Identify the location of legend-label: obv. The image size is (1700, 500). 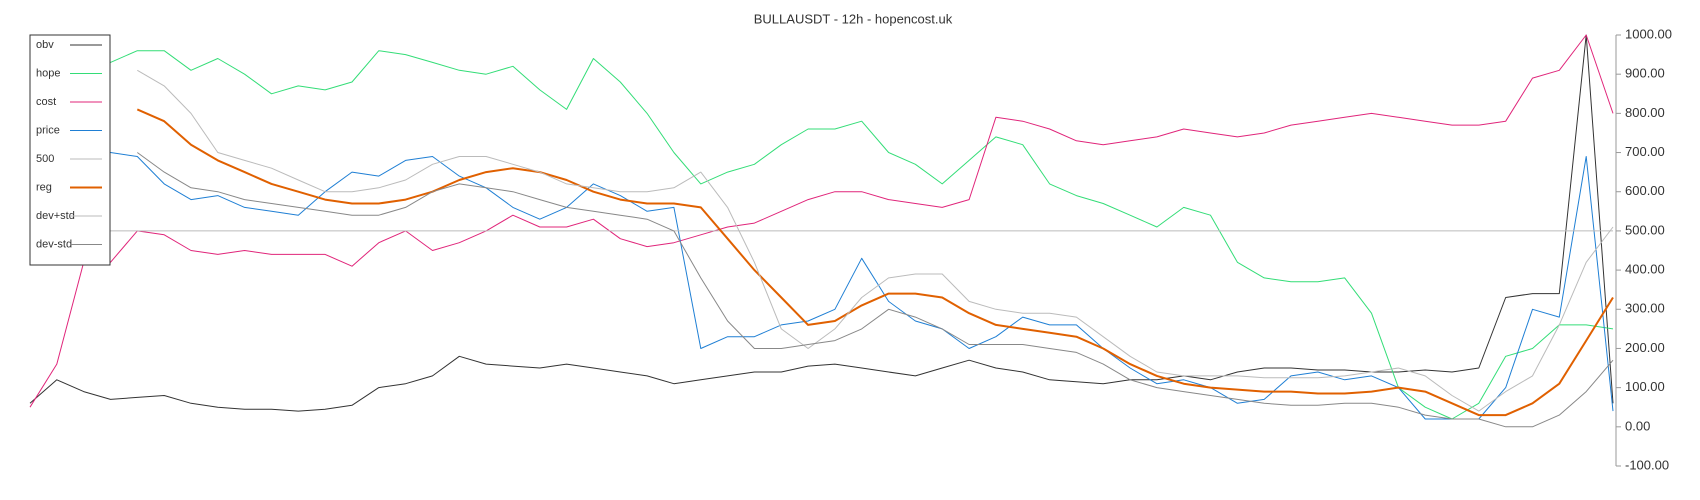
(45, 45).